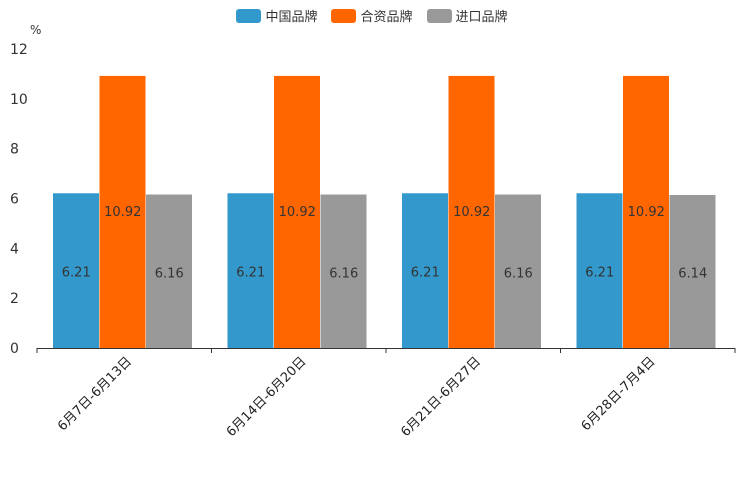 The height and width of the screenshot is (496, 744). Describe the element at coordinates (14, 349) in the screenshot. I see `y-tick-label: 0` at that location.